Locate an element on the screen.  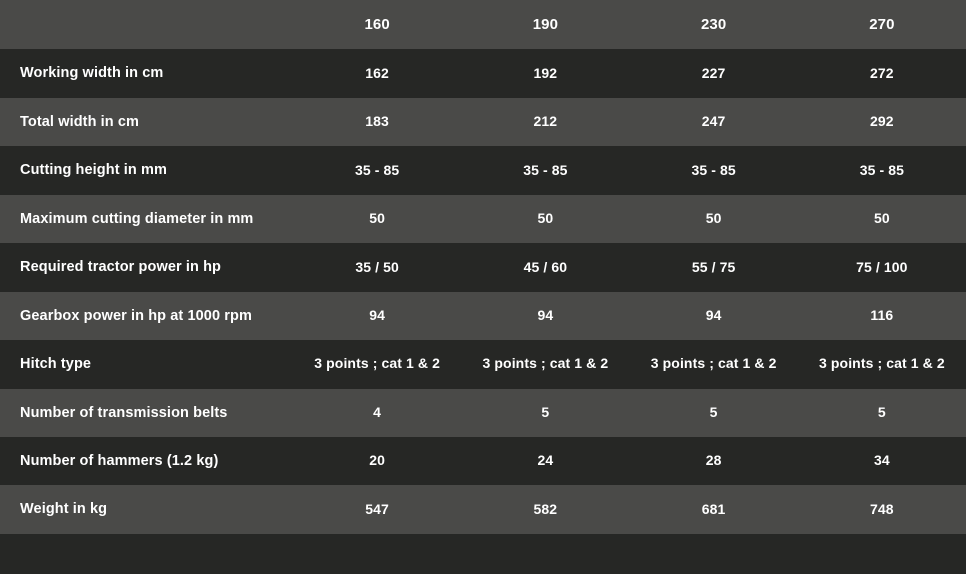
header-cell-model-160: 160 is located at coordinates (377, 24).